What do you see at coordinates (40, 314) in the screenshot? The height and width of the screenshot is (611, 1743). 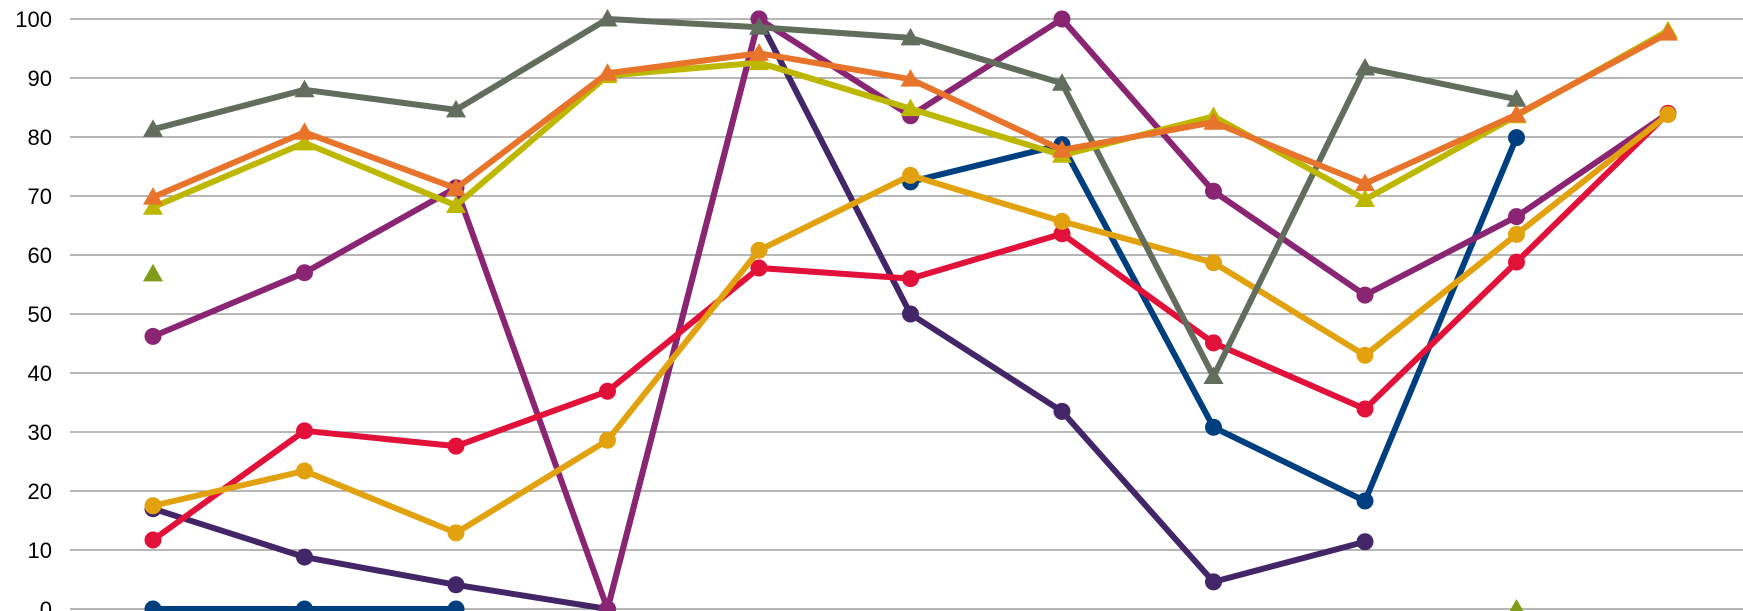 I see `y-tick-label: 50` at bounding box center [40, 314].